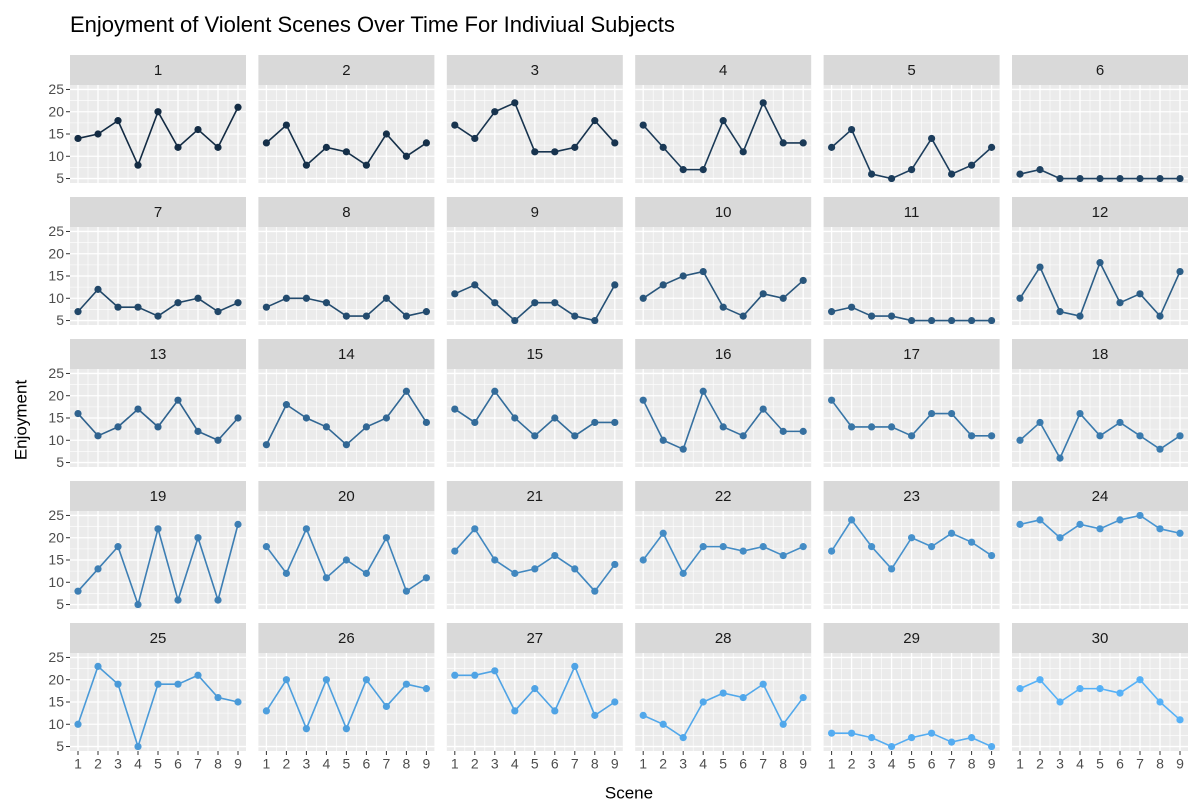 The height and width of the screenshot is (805, 1194). I want to click on strip-label: 14, so click(346, 354).